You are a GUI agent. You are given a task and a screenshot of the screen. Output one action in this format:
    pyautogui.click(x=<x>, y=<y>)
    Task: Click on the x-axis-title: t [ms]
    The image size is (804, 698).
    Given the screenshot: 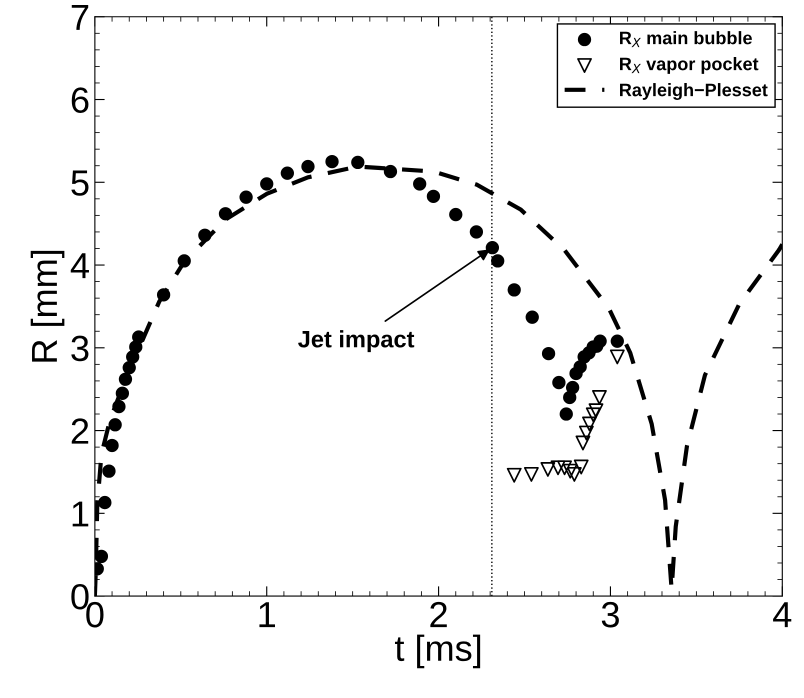 What is the action you would take?
    pyautogui.click(x=437, y=651)
    